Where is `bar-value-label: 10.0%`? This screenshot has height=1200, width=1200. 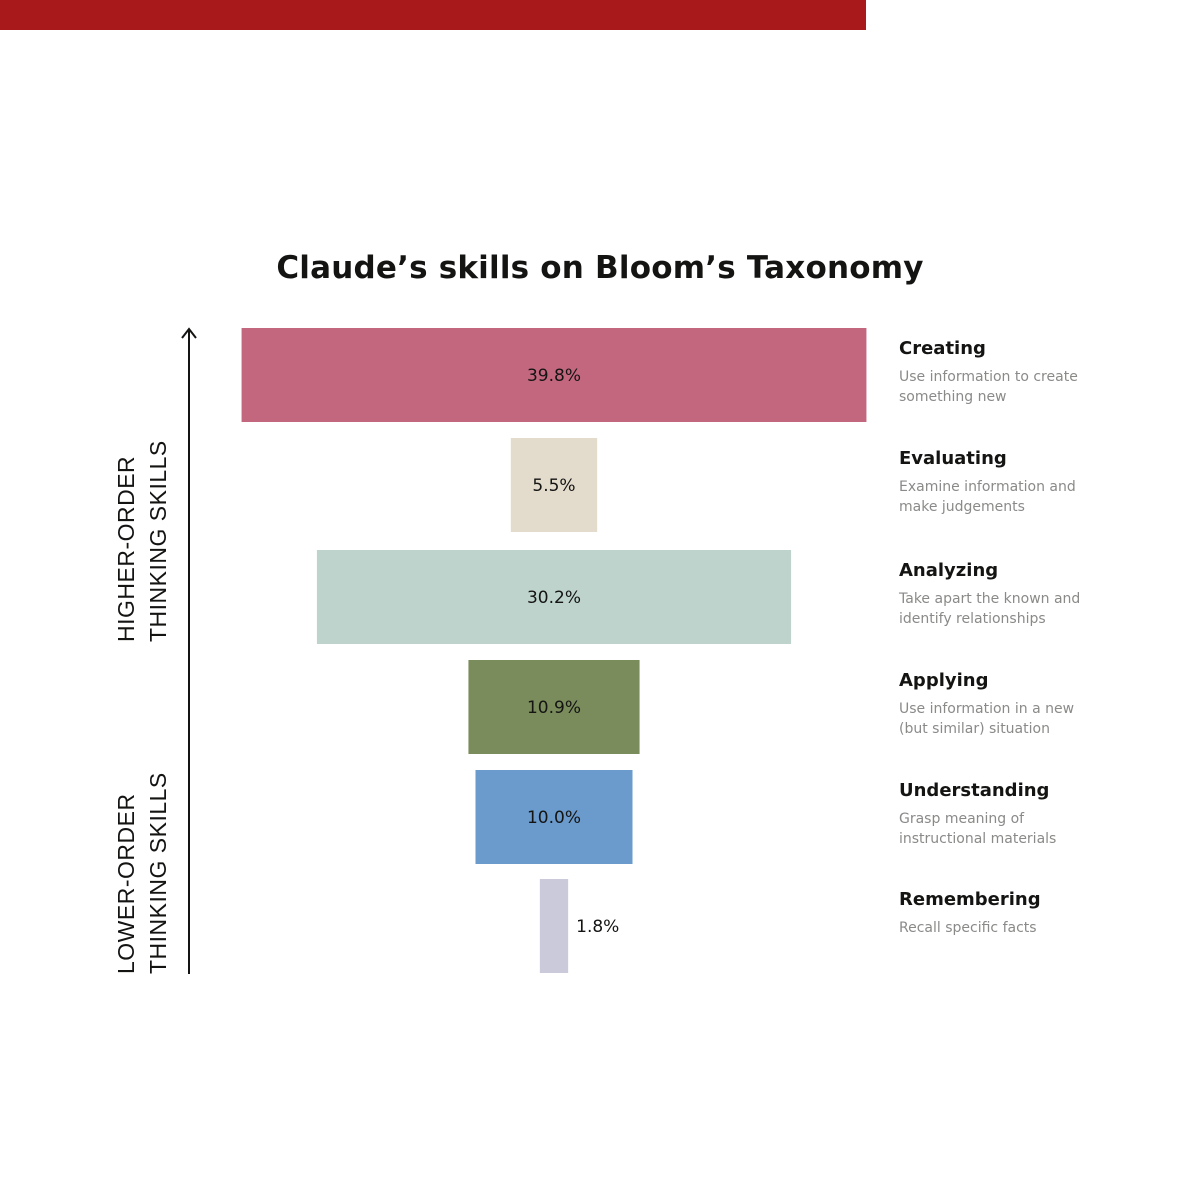
bar-value-label: 10.0% is located at coordinates (554, 818).